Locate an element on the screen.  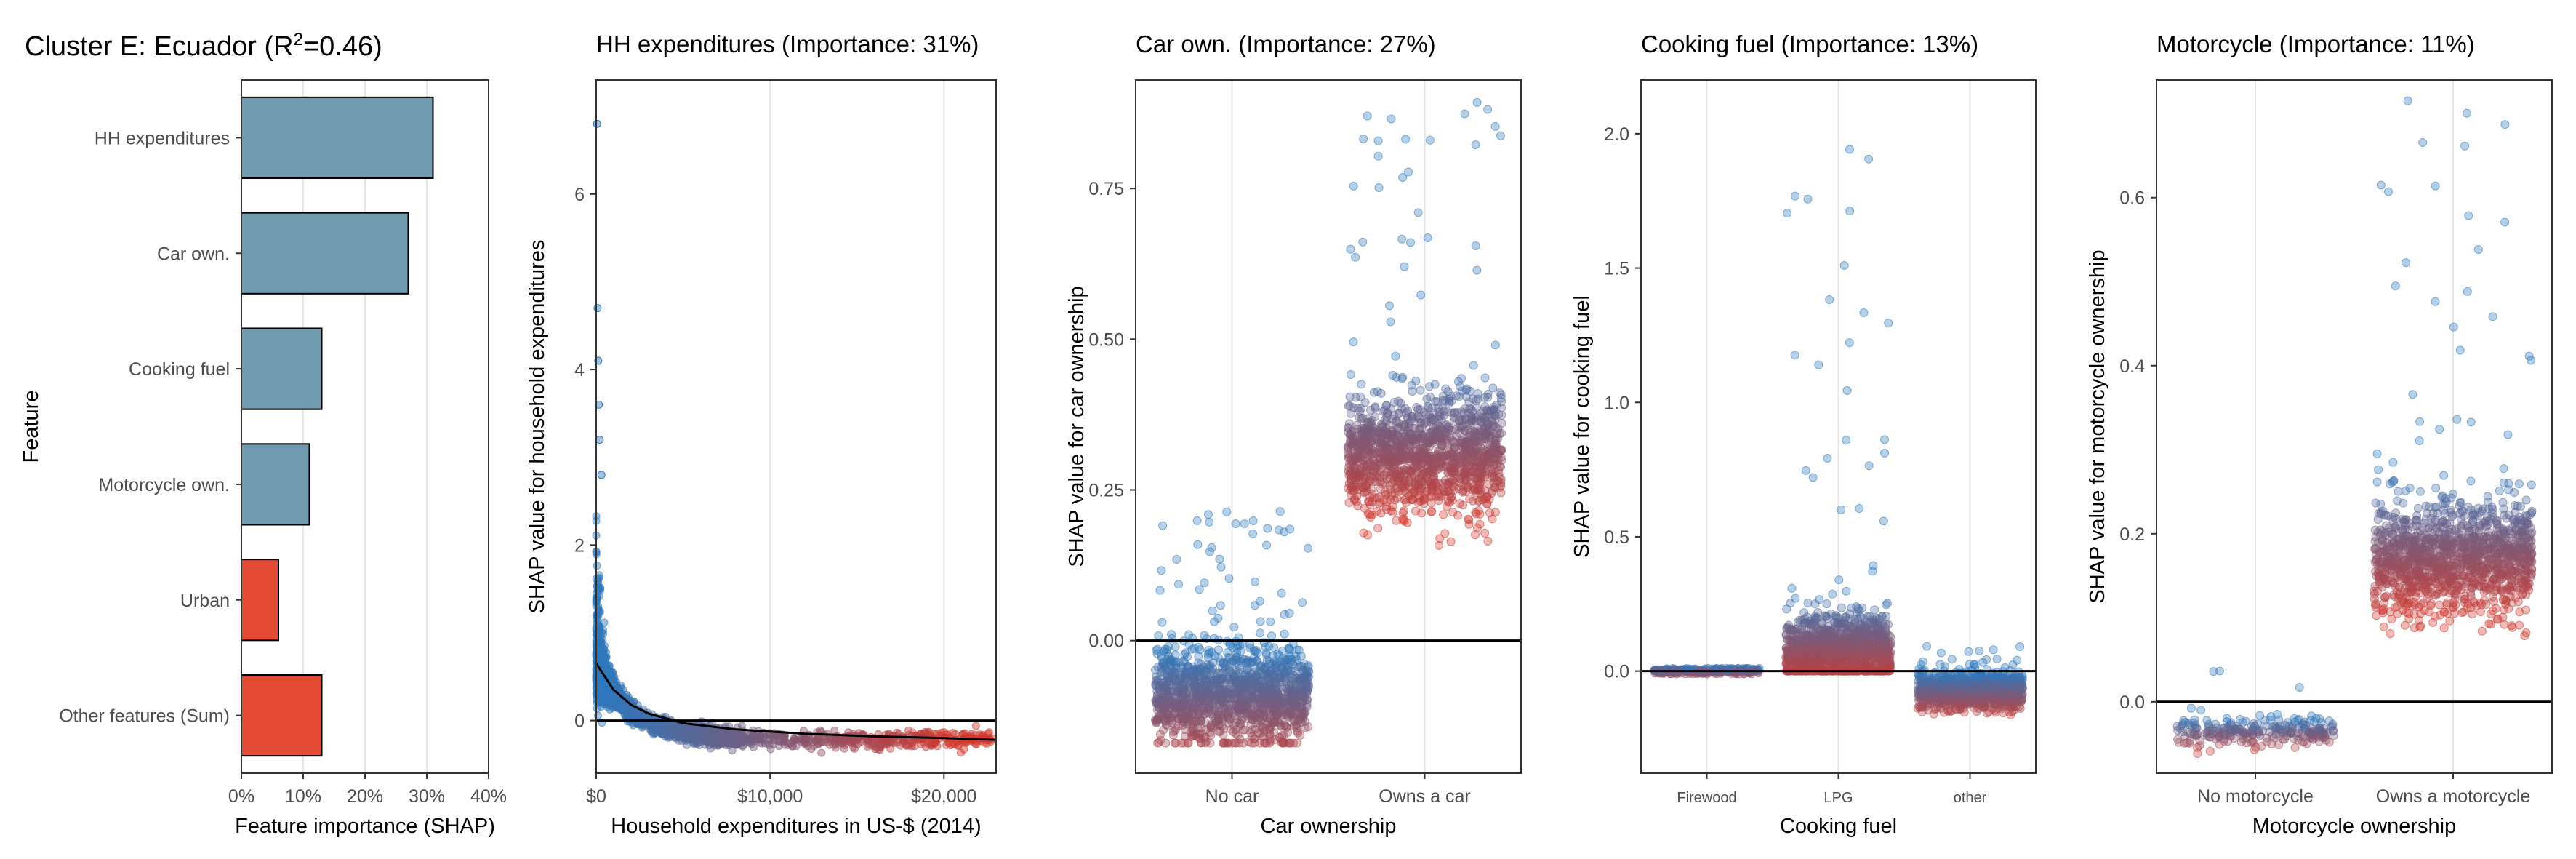
bar-other-features-sum- is located at coordinates (282, 715).